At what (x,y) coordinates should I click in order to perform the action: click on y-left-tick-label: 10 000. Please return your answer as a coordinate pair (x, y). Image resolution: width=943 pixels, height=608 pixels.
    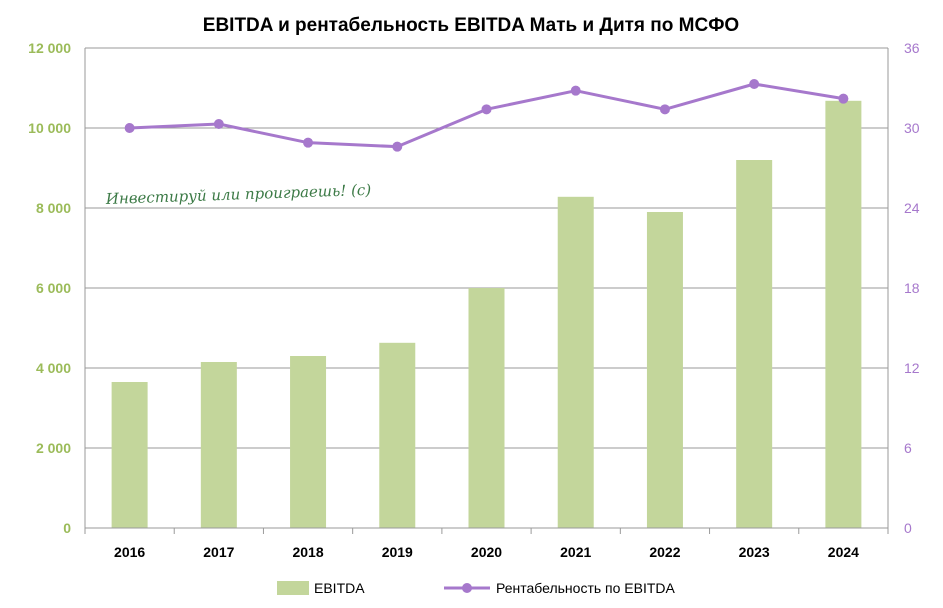
    Looking at the image, I should click on (49, 128).